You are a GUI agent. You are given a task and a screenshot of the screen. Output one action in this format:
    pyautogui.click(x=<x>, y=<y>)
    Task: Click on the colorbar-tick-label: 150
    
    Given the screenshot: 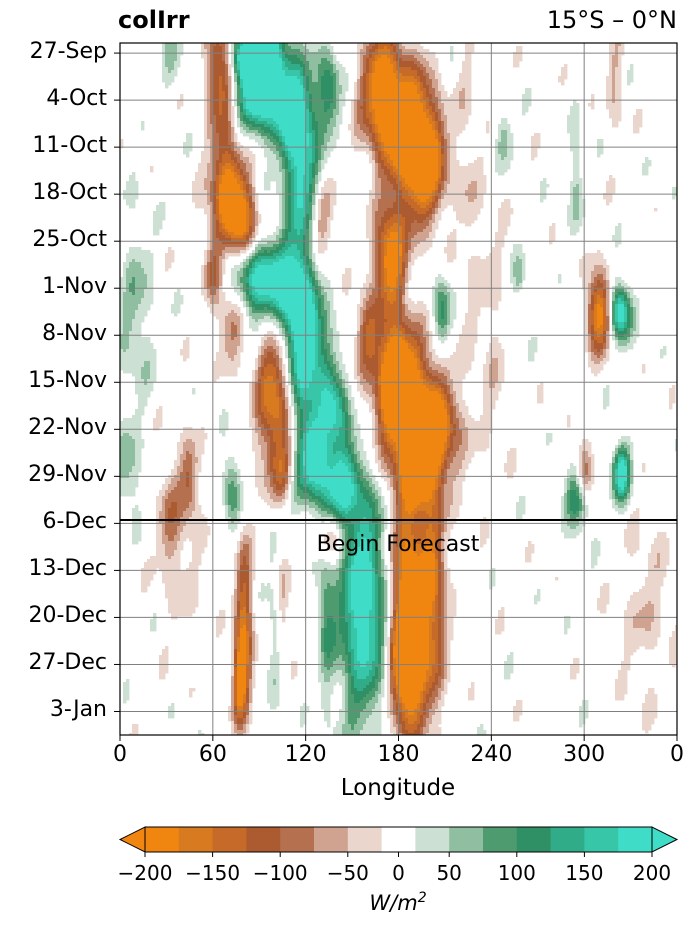 What is the action you would take?
    pyautogui.click(x=584, y=873)
    